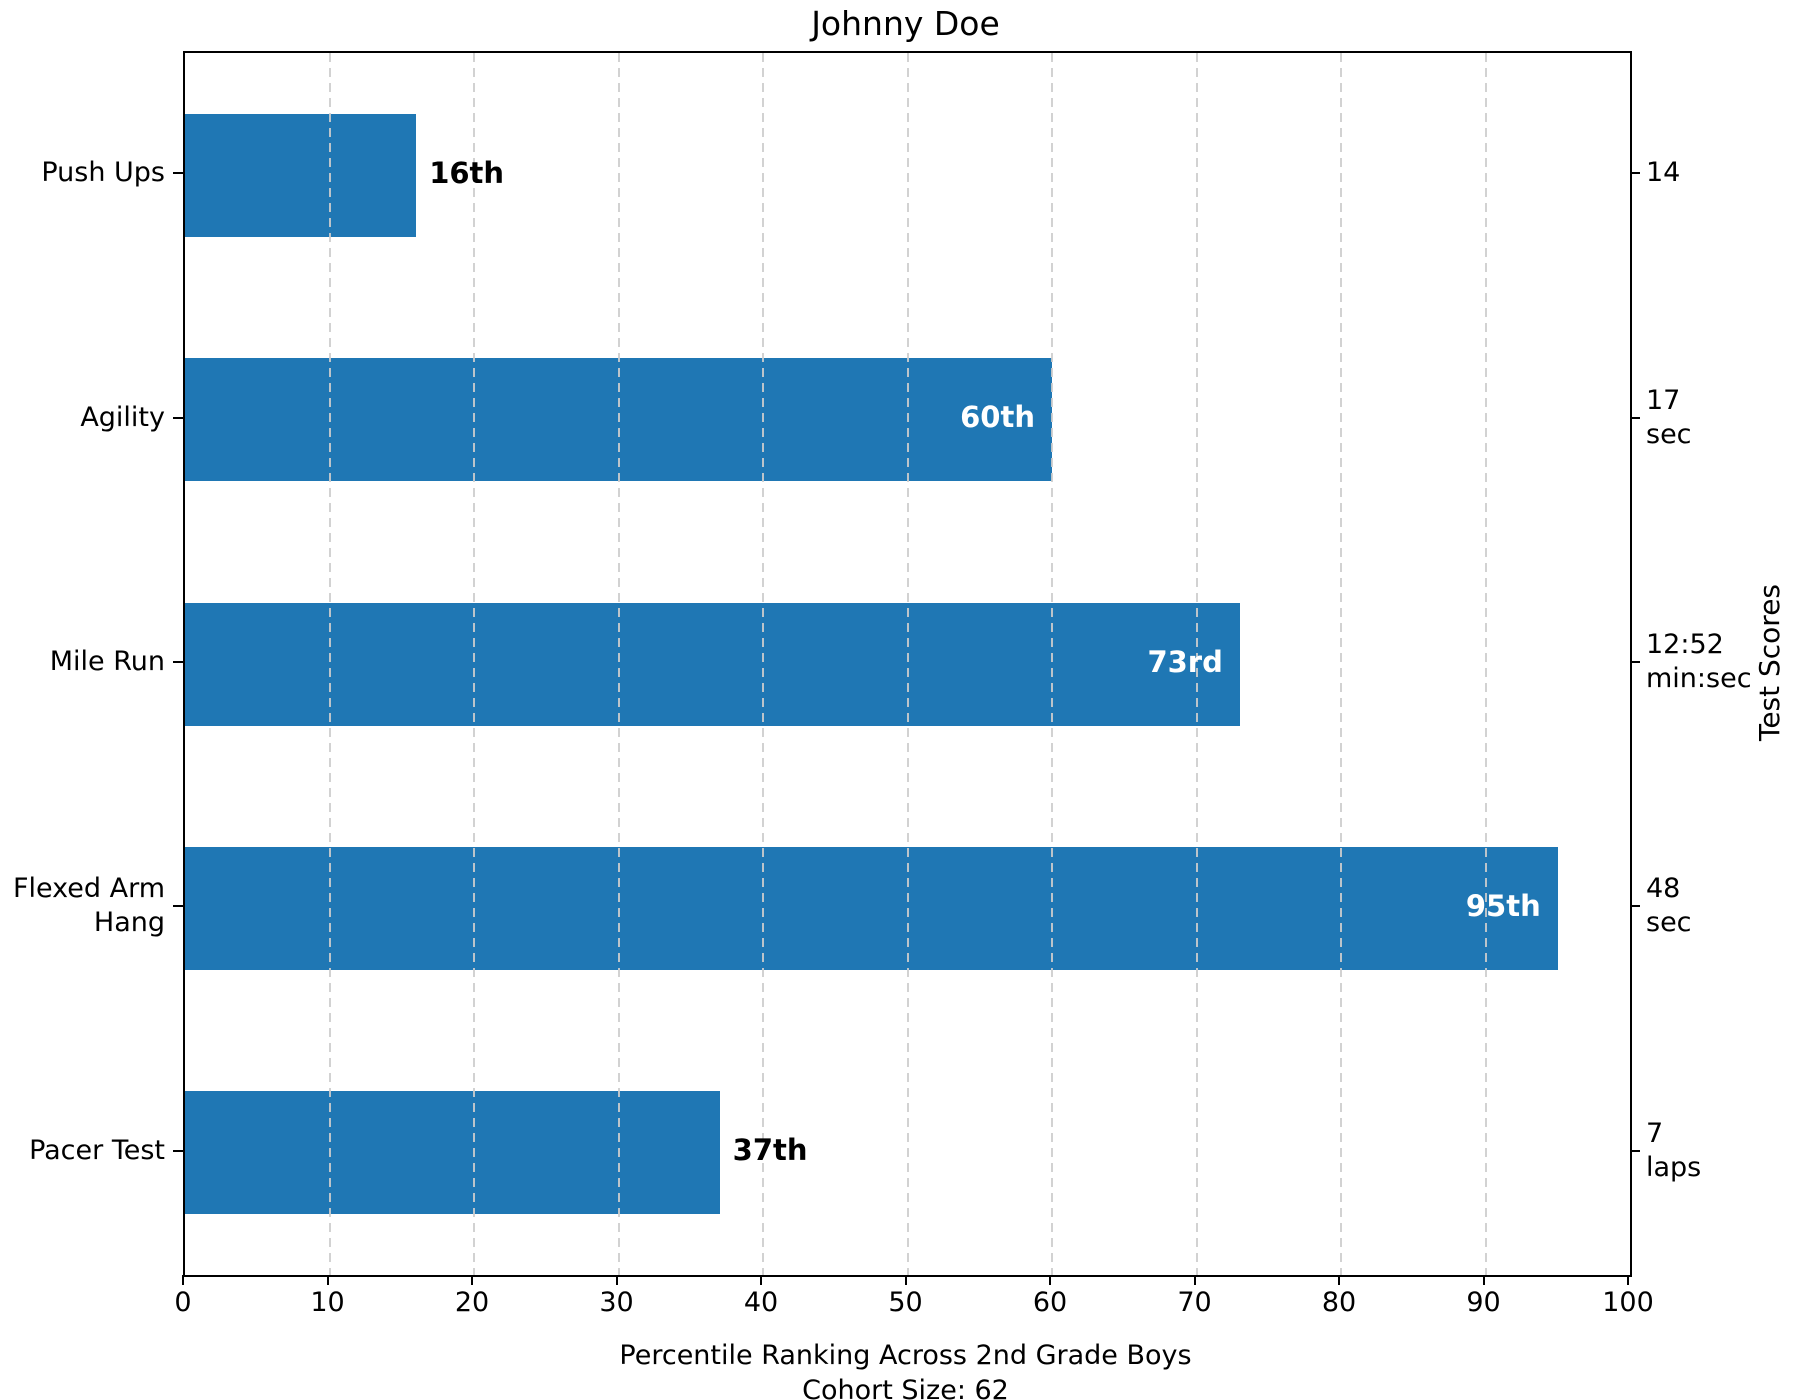 Image resolution: width=1800 pixels, height=1400 pixels. I want to click on x-tick-label: 50, so click(905, 1302).